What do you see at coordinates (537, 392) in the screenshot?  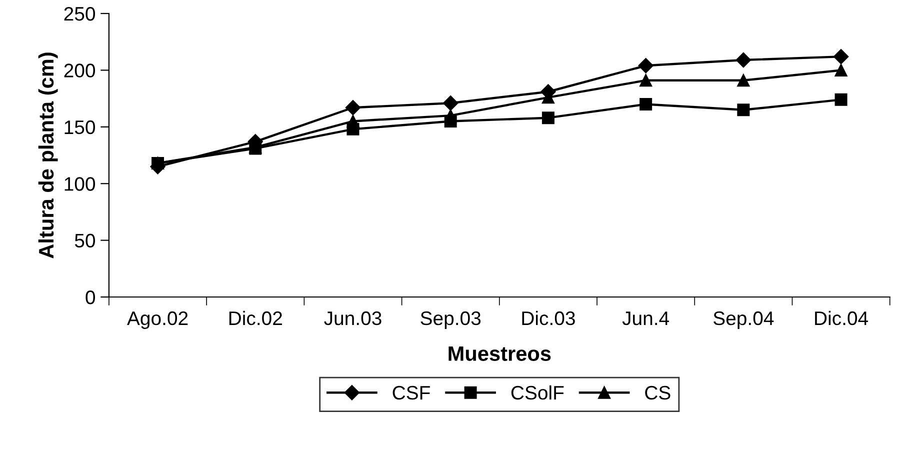 I see `legend-label: CSolF` at bounding box center [537, 392].